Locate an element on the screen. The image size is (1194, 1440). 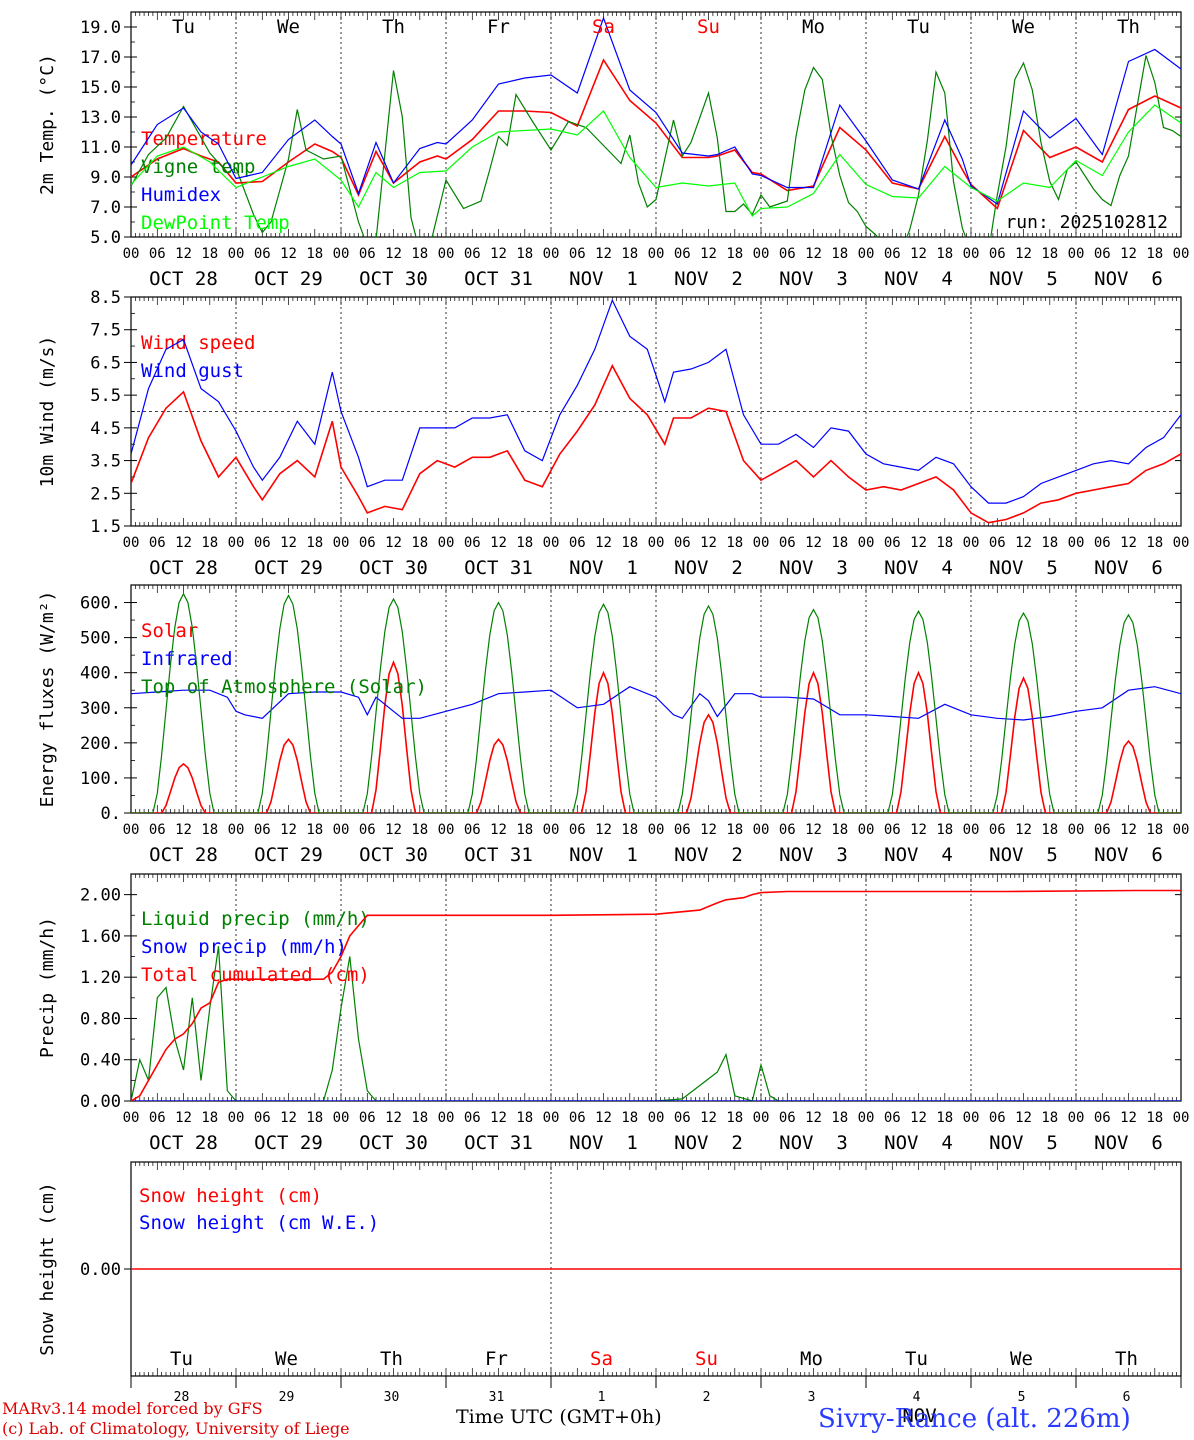
y-tick-label: 500. is located at coordinates (100, 639).